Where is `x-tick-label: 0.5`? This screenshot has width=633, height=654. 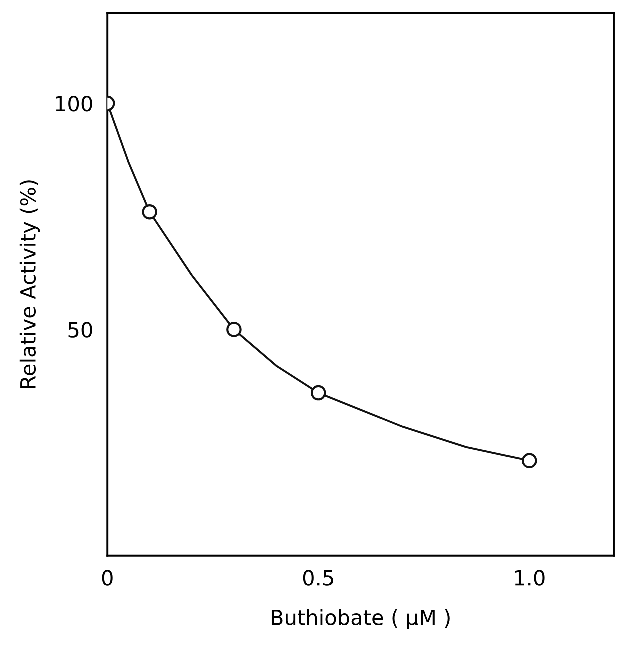
x-tick-label: 0.5 is located at coordinates (318, 578).